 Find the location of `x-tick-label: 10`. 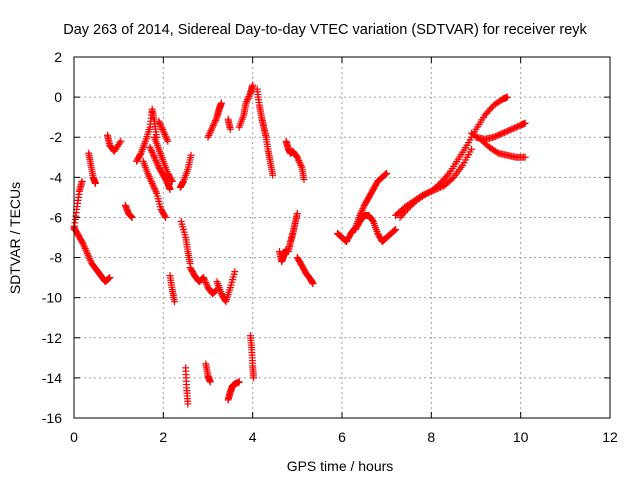

x-tick-label: 10 is located at coordinates (521, 437).